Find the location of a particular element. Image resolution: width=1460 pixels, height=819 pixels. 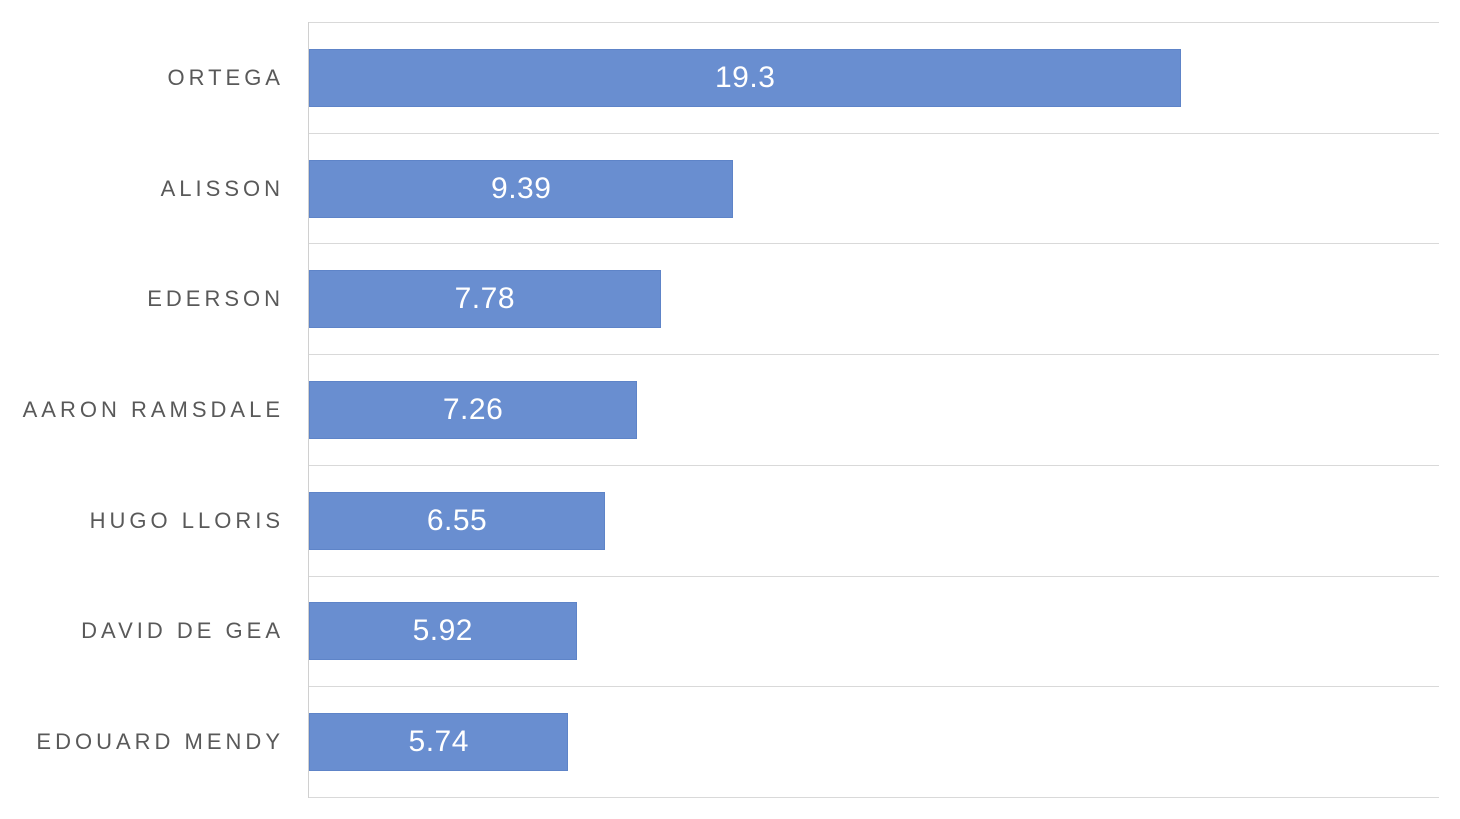

bar-value-label: 19.3 is located at coordinates (745, 77).